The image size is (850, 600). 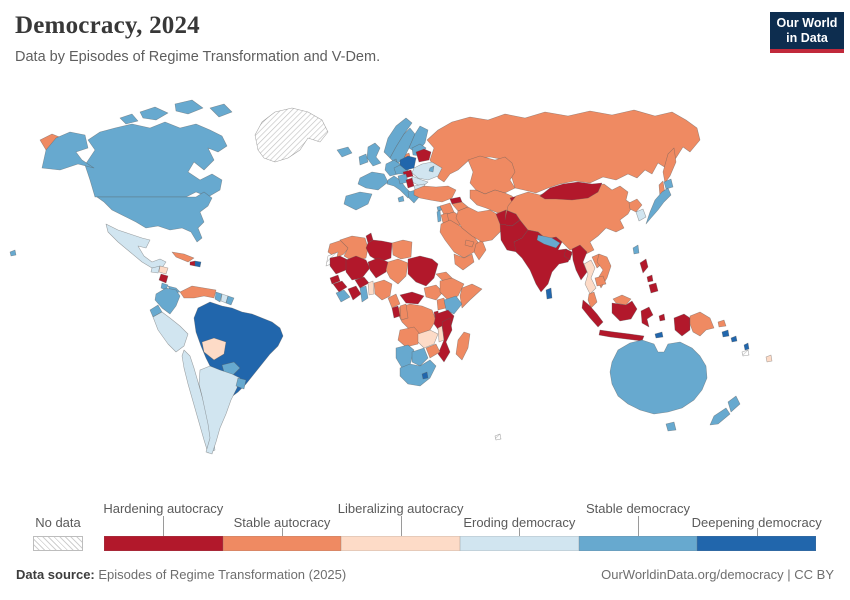 I want to click on country-thailand, so click(x=590, y=277).